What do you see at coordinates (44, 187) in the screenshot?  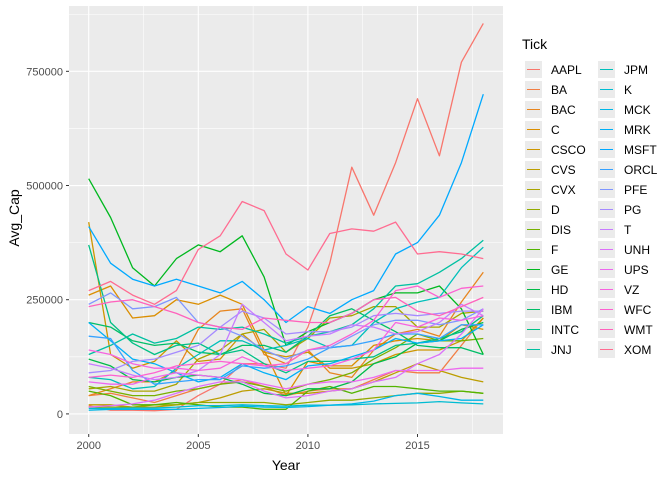 I see `y-tick-label: 500000` at bounding box center [44, 187].